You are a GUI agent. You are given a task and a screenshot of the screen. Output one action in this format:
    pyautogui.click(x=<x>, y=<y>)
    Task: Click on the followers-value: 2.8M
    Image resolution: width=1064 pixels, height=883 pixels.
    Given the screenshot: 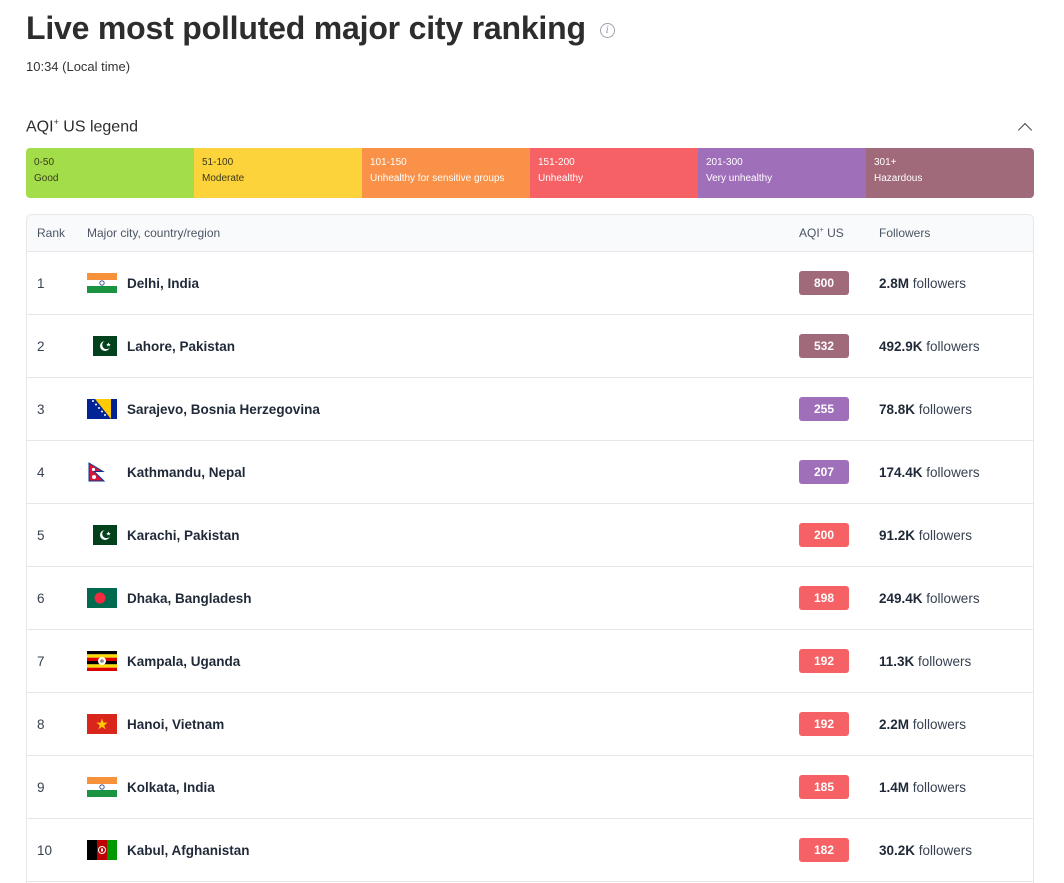 What is the action you would take?
    pyautogui.click(x=894, y=283)
    